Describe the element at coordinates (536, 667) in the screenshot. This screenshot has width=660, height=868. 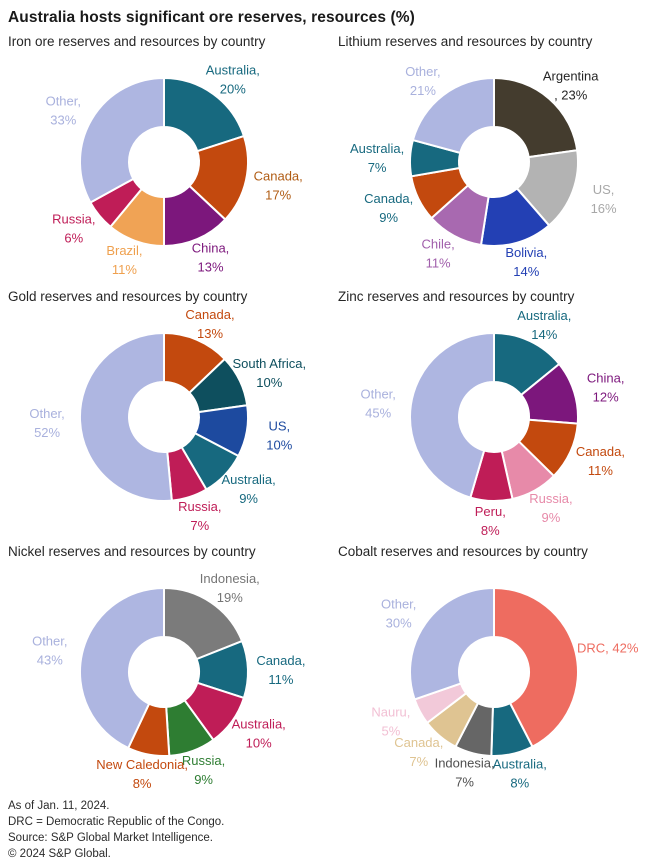
I see `pie-slice-drc` at that location.